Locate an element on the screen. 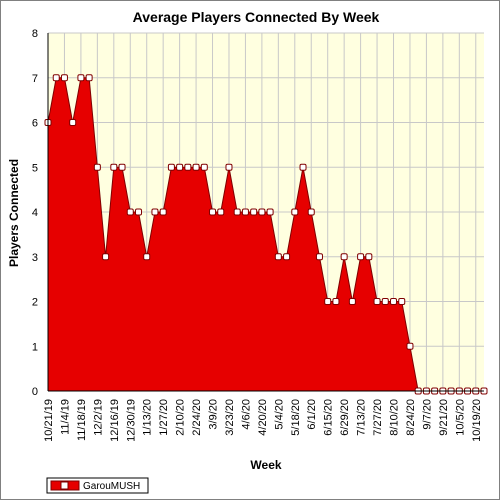 This screenshot has height=500, width=500. x-tick-label: 10/5/20 is located at coordinates (460, 417).